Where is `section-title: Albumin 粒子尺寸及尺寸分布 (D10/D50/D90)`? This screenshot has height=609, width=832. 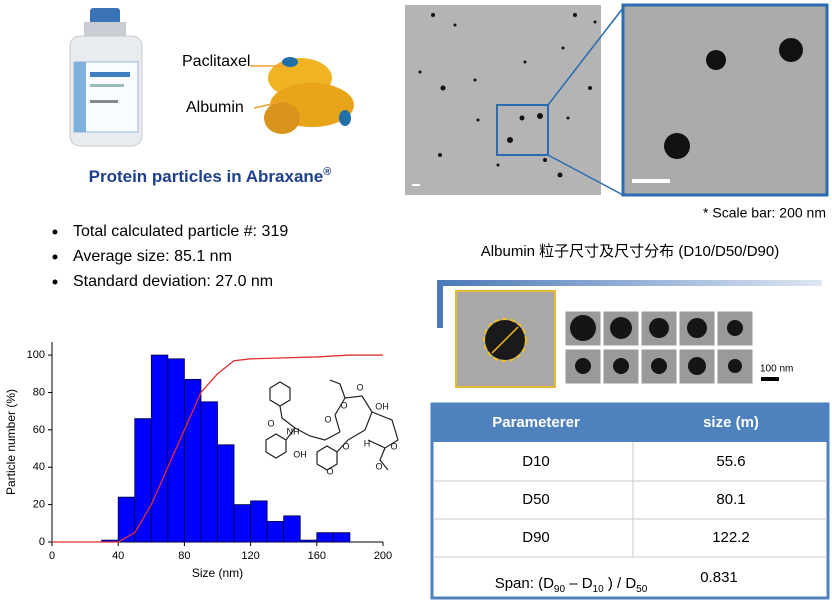 section-title: Albumin 粒子尺寸及尺寸分布 (D10/D50/D90) is located at coordinates (630, 251).